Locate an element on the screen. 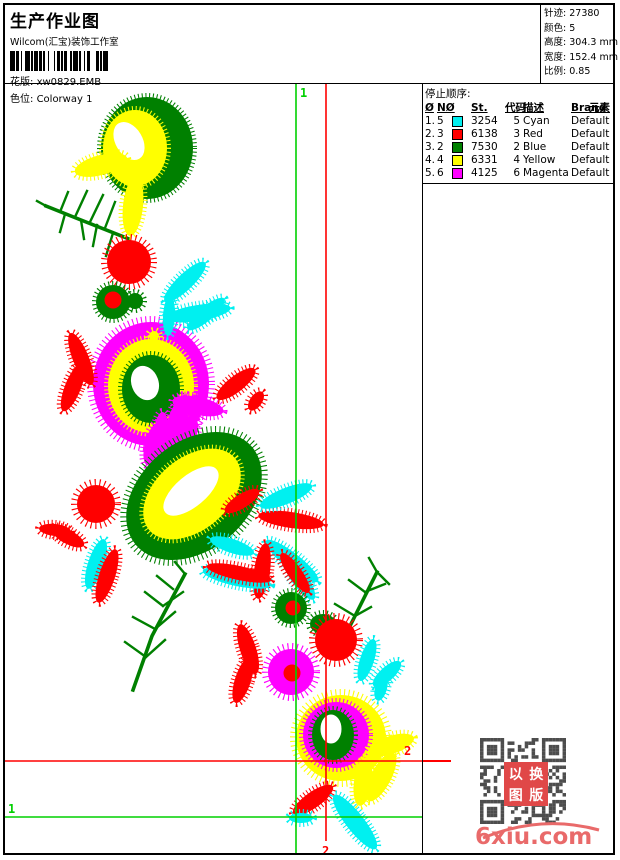  end-marker-label-right: 2 is located at coordinates (407, 751).